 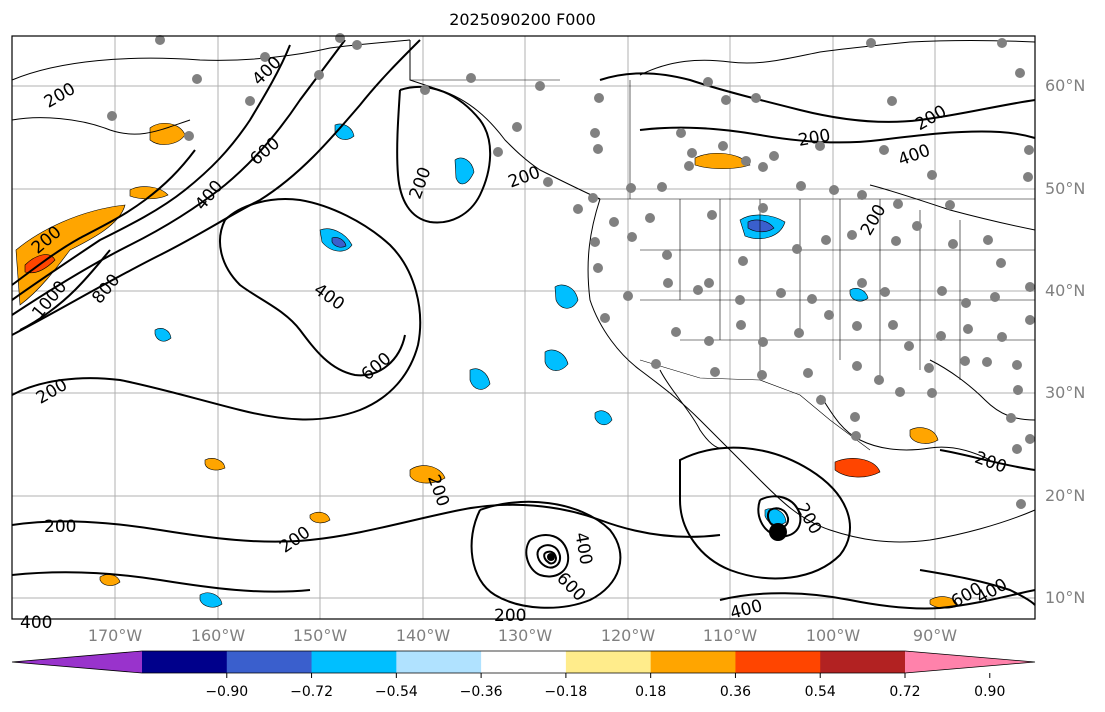 I want to click on colorbar-tick-label: −0.72, so click(x=311, y=692).